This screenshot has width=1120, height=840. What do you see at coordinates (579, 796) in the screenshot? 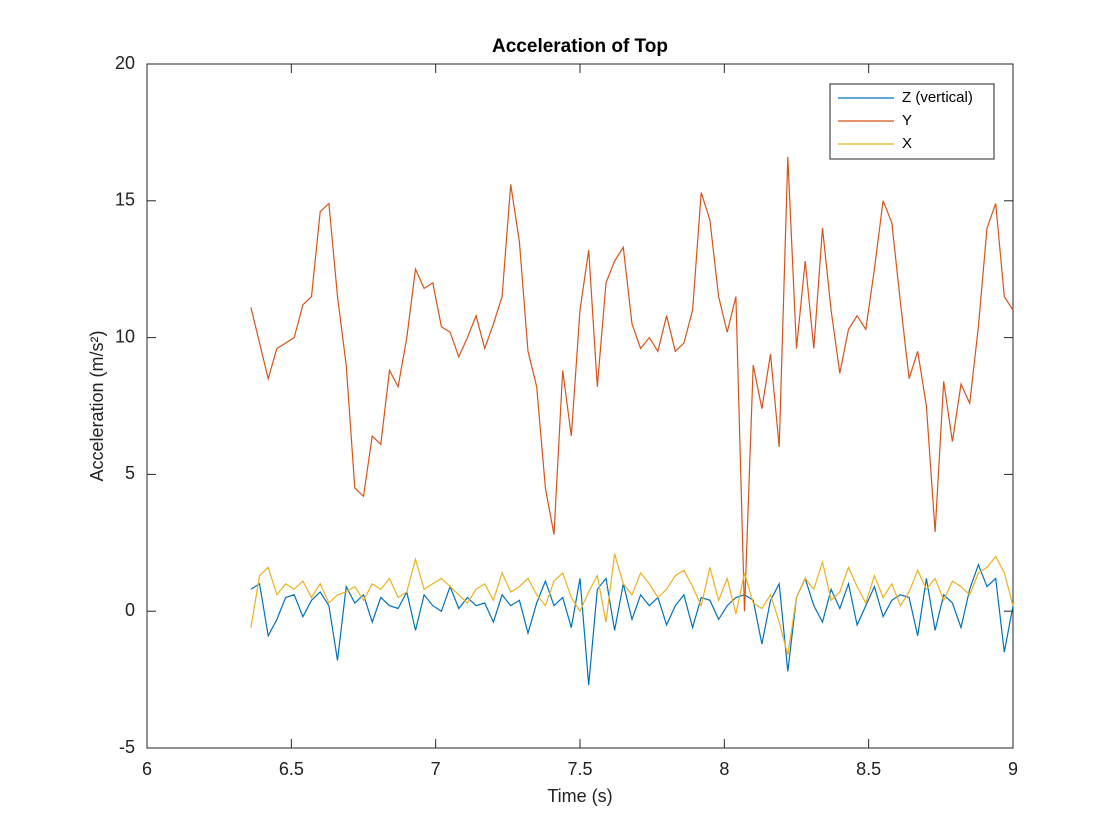
I see `x-axis-label: Time (s)` at bounding box center [579, 796].